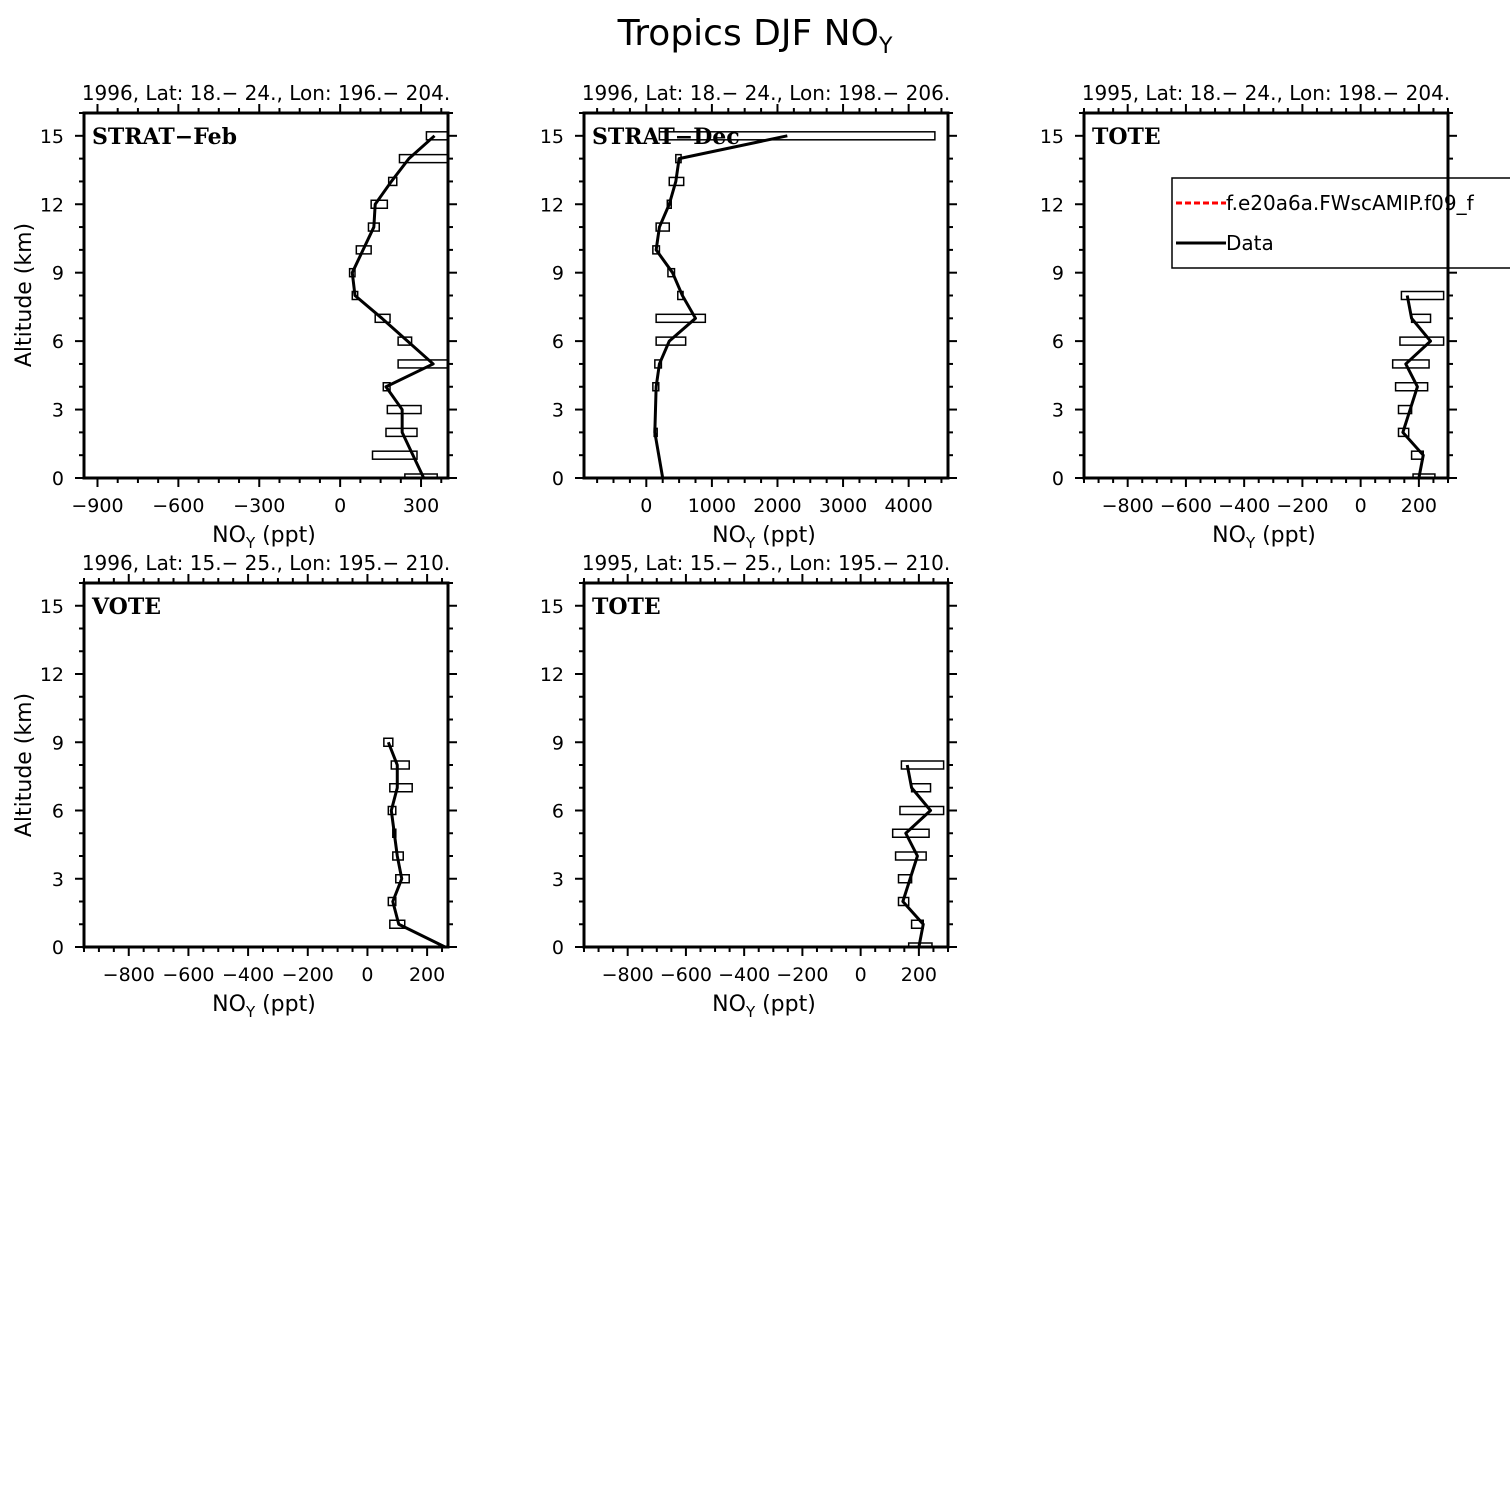 This screenshot has height=1510, width=1510. I want to click on panel-header: 1996, Lat: 15.− 25., Lon: 195.− 210., so click(266, 563).